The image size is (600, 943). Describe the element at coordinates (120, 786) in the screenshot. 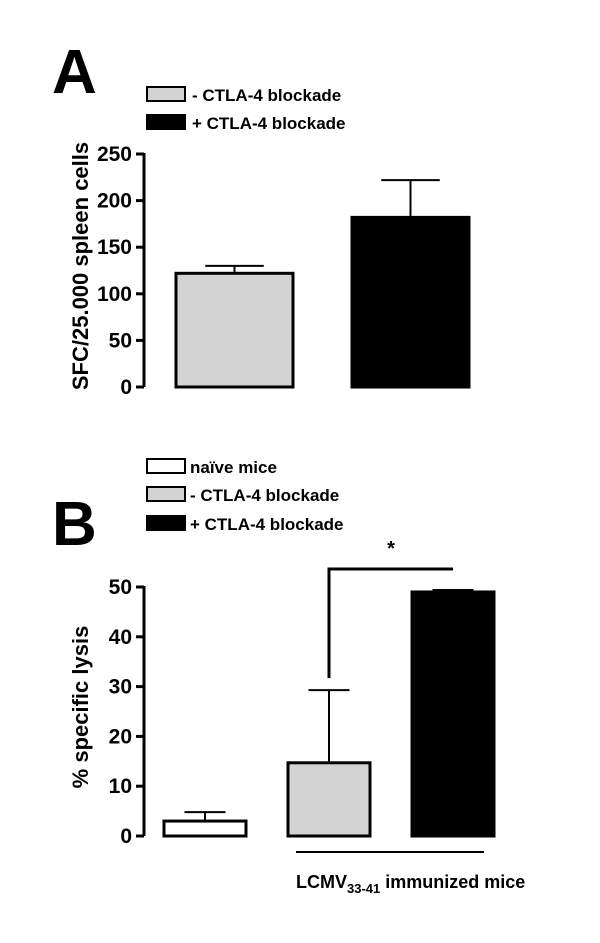

I see `panel-b-y-tick-label: 10` at that location.